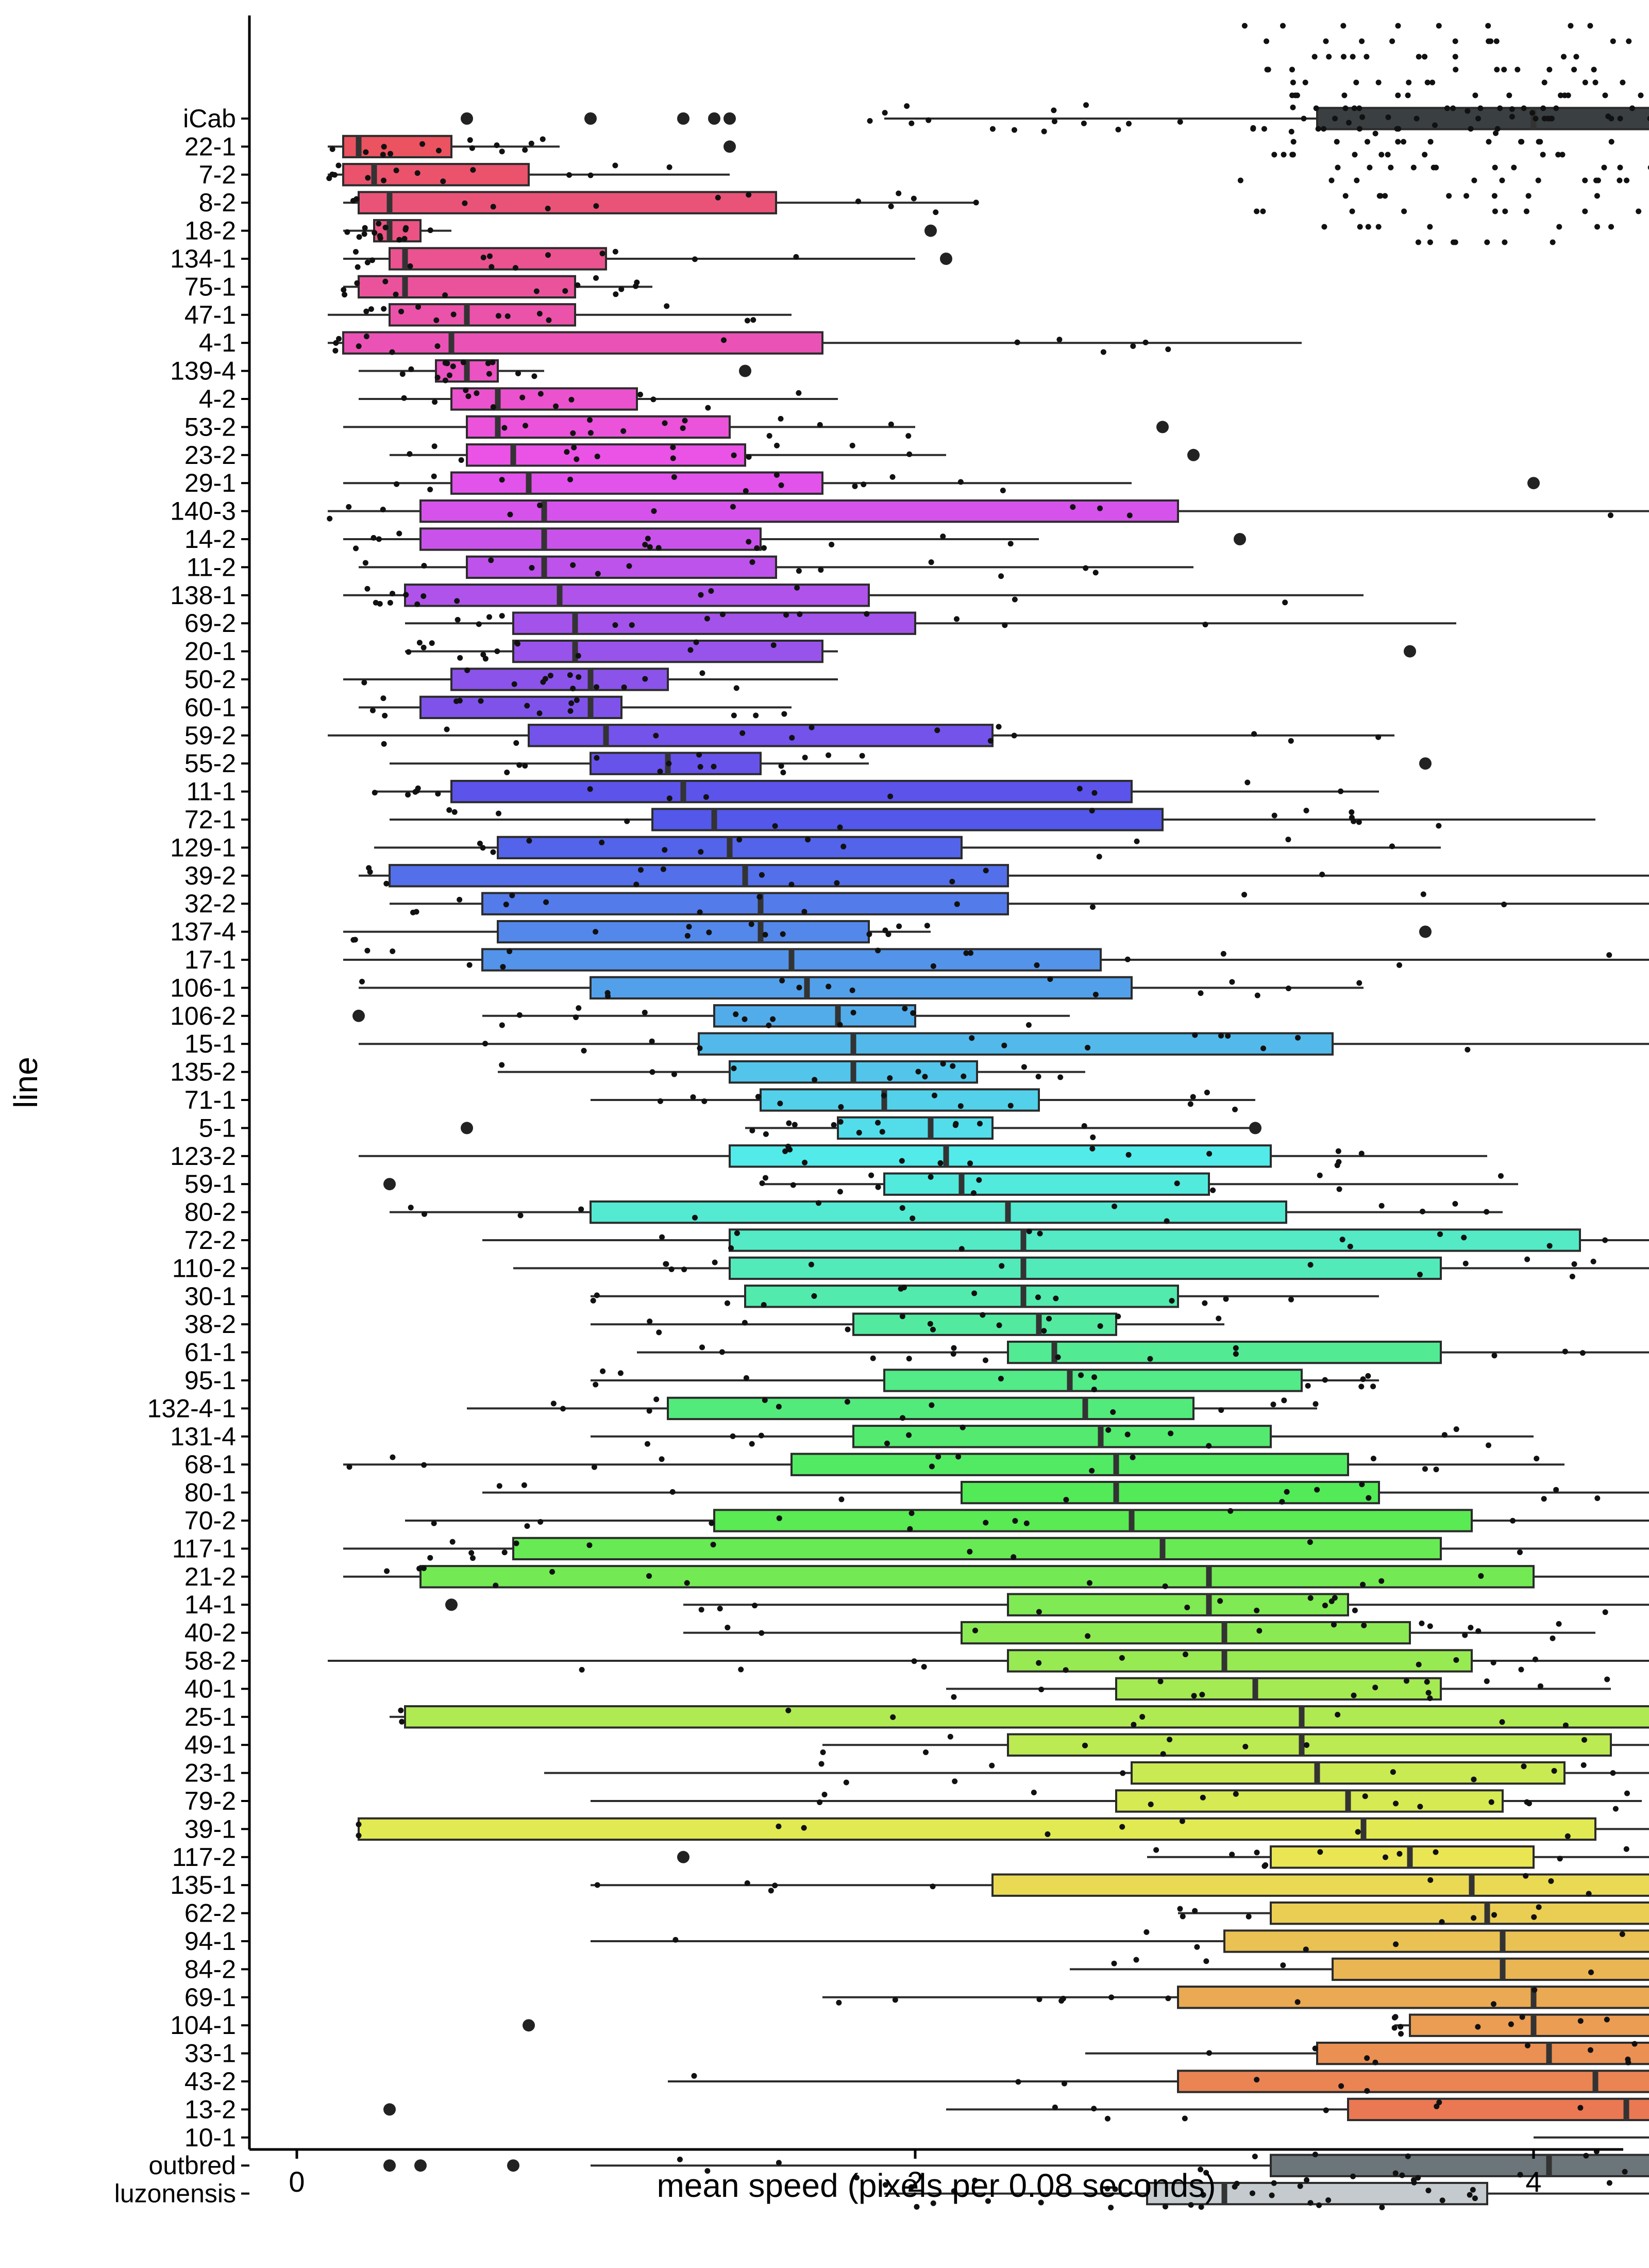 The height and width of the screenshot is (2268, 1649). Describe the element at coordinates (210, 1184) in the screenshot. I see `y-tick-label: 59-1` at that location.